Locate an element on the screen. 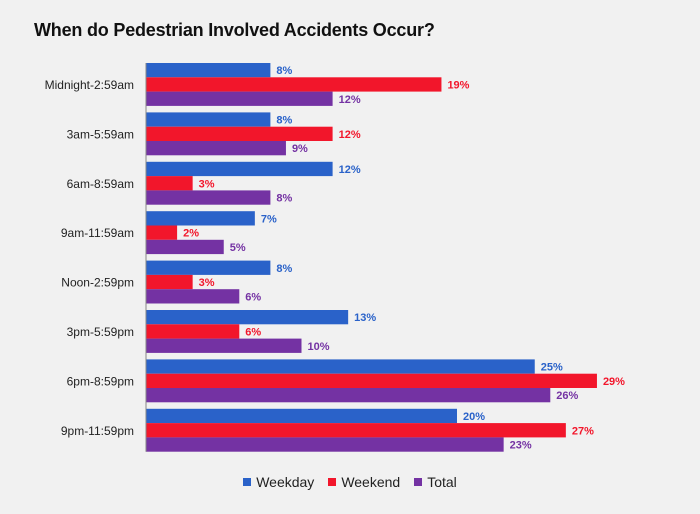 This screenshot has height=514, width=700. data-label: 9% is located at coordinates (300, 149).